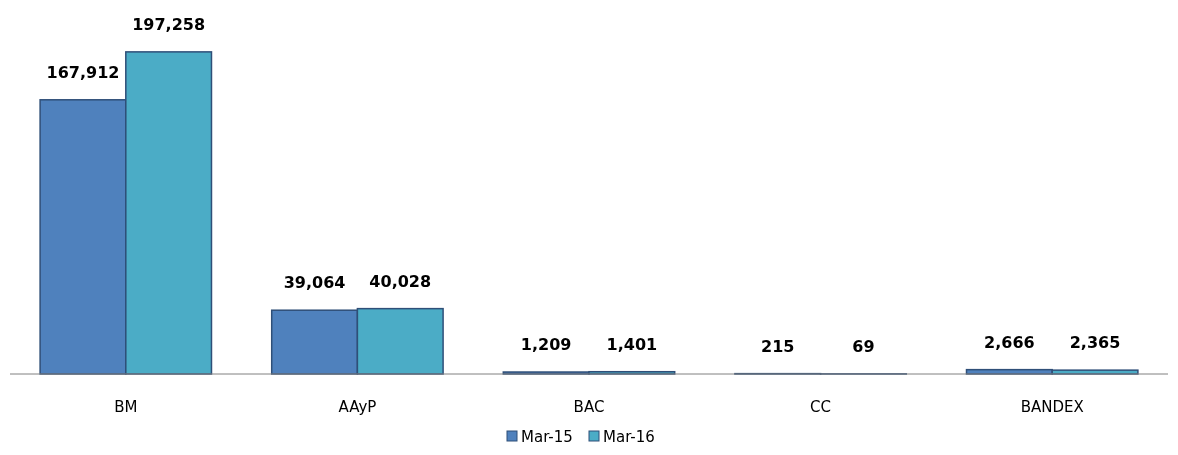 The width and height of the screenshot is (1178, 455). I want to click on data-label: 167,912, so click(83, 72).